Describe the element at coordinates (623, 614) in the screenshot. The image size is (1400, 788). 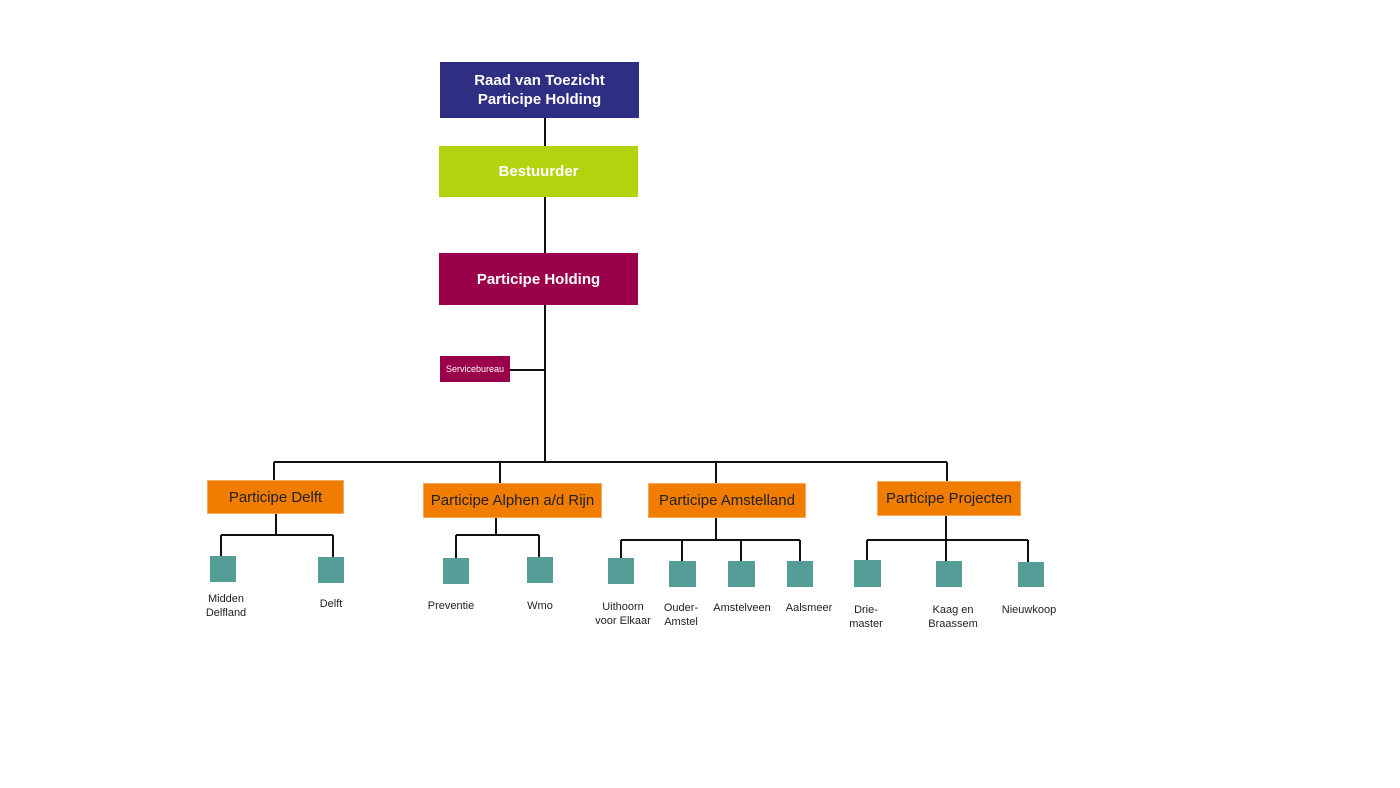
I see `unit-label: Uithoorn voor Elkaar` at that location.